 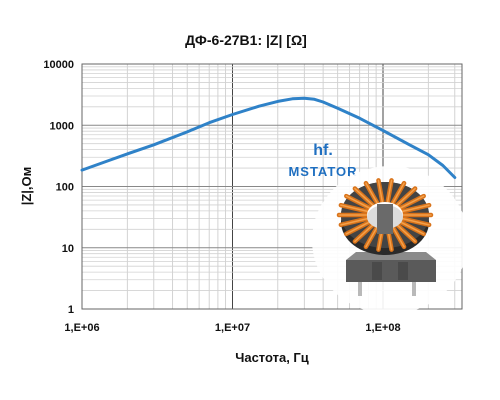 I want to click on chart-title: ДФ-6-27В1: |Z| [Ω], so click(x=246, y=40).